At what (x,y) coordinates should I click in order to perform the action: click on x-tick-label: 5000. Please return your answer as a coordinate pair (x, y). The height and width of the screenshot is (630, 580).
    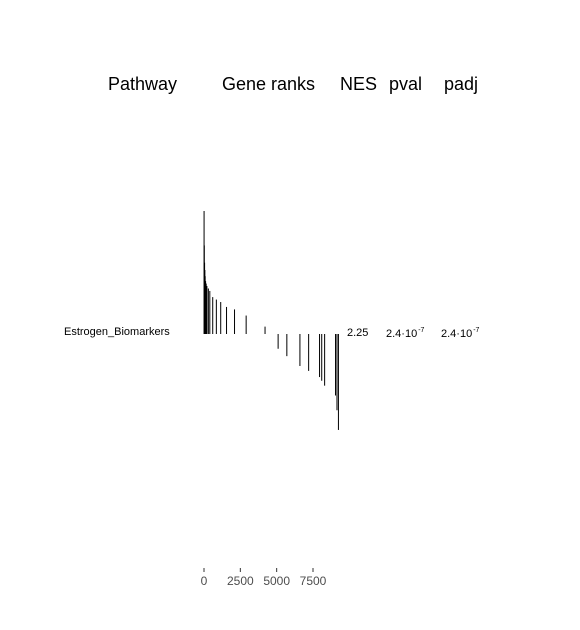
    Looking at the image, I should click on (276, 581).